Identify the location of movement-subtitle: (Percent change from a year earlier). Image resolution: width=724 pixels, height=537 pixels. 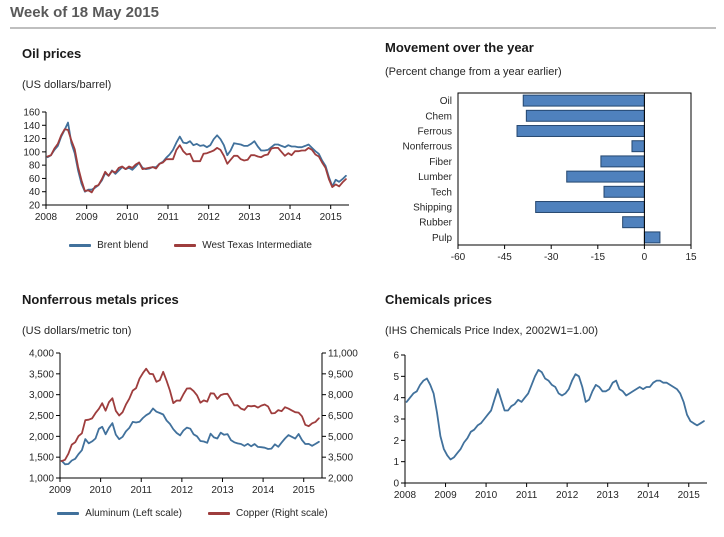
(473, 72).